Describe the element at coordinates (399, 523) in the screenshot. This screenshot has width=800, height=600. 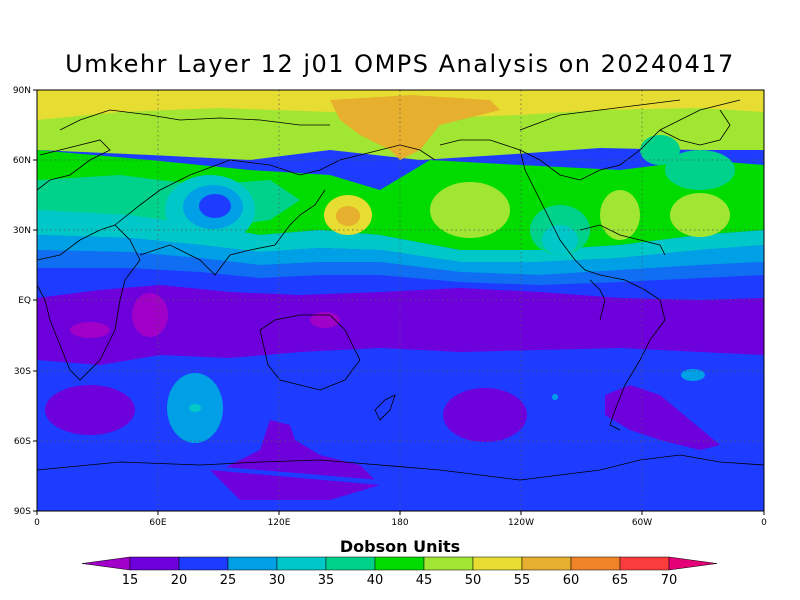
I see `lon-label-180: 180` at that location.